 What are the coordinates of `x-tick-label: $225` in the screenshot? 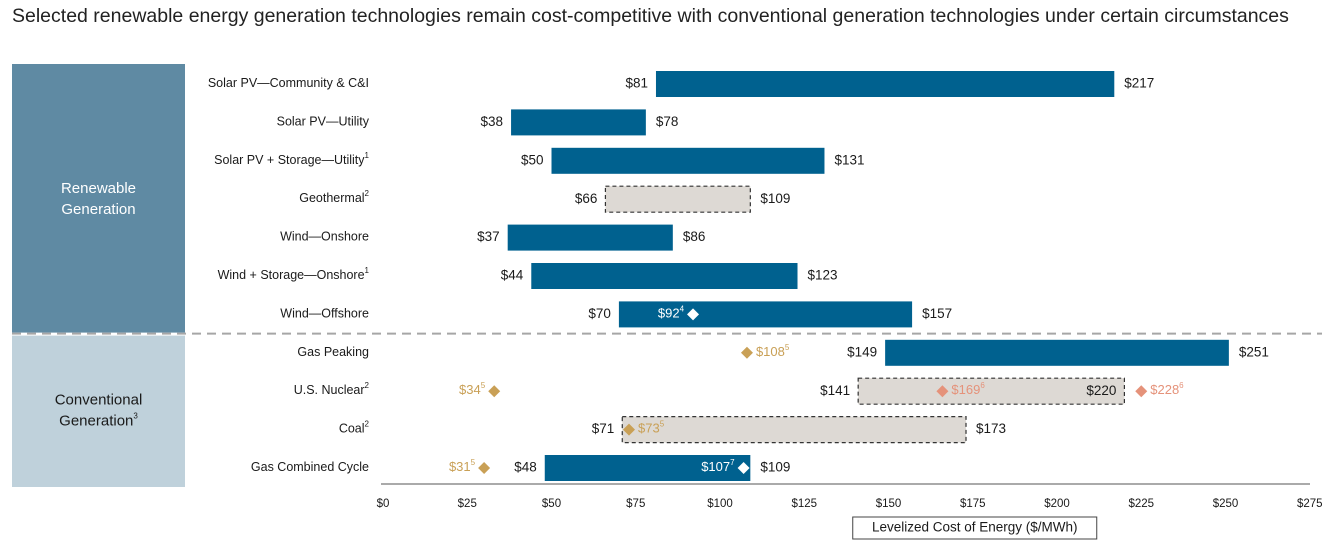 It's located at (1141, 504).